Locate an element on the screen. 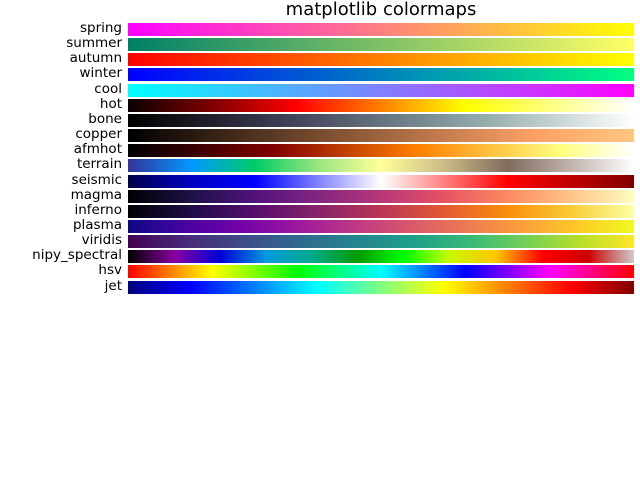  colormap-label: afmhot is located at coordinates (97, 149).